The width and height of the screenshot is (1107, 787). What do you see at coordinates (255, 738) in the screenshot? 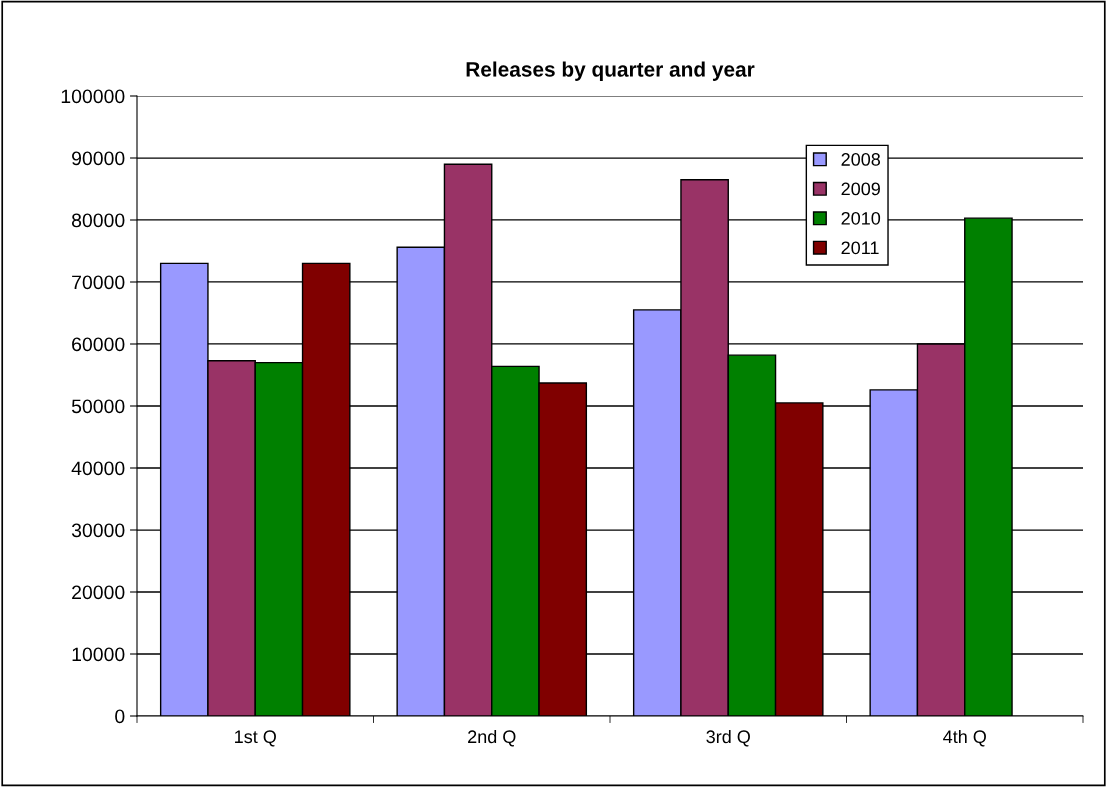
I see `x-tick-label: 1st Q` at bounding box center [255, 738].